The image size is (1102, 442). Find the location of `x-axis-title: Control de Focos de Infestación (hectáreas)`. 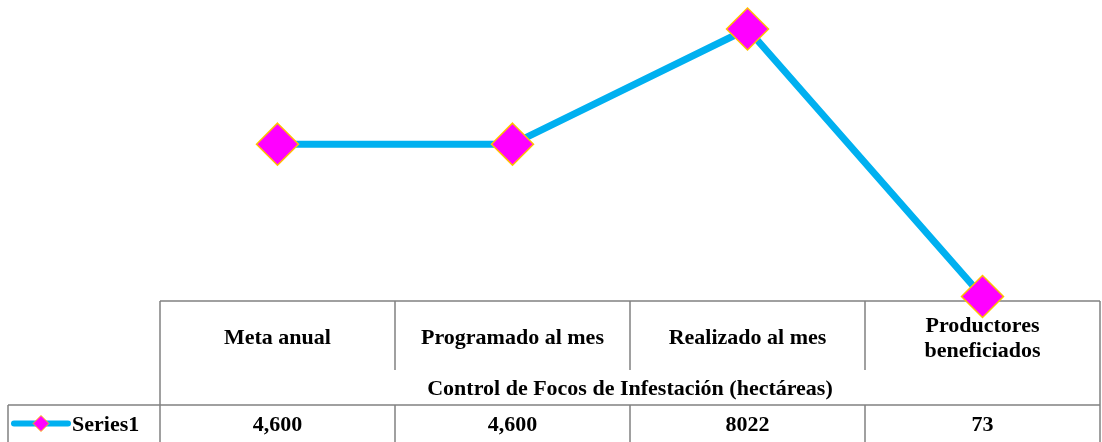

x-axis-title: Control de Focos de Infestación (hectáreas) is located at coordinates (630, 387).